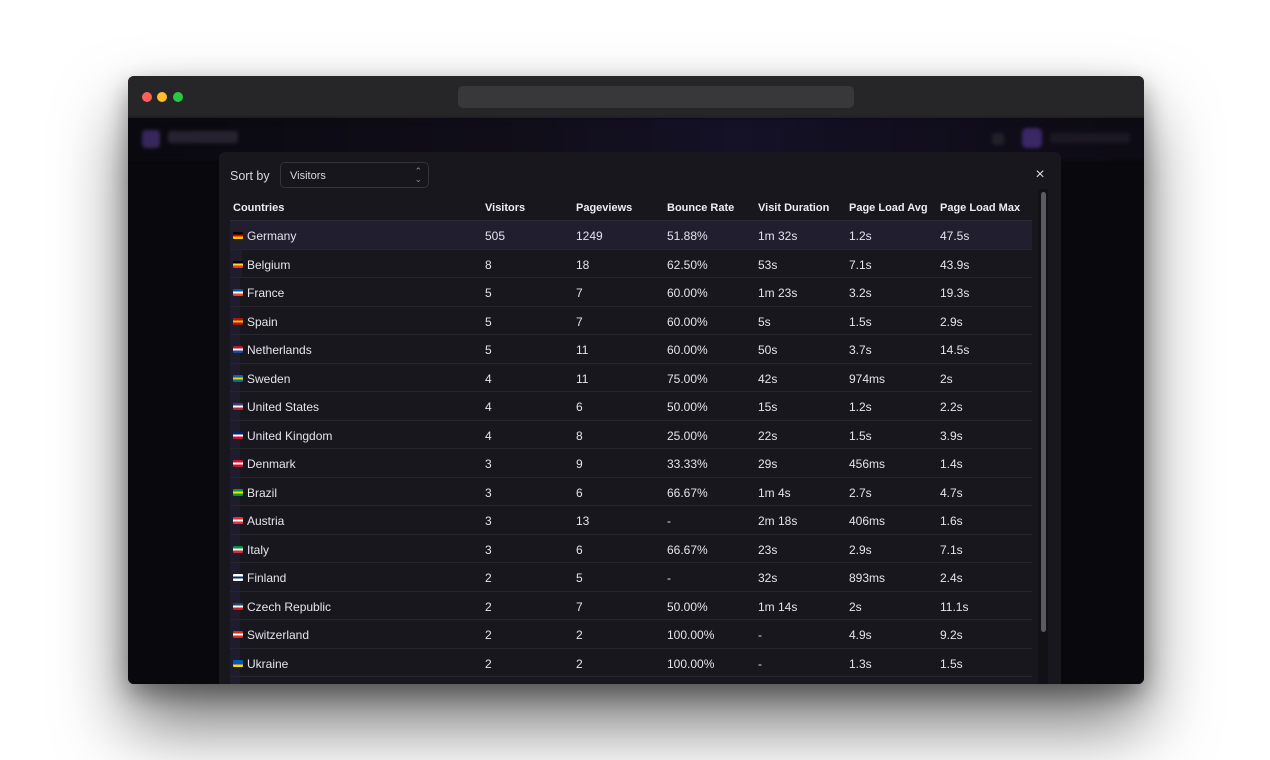  I want to click on table-row: United States 4 6 50.00% 15s 1.2s 2.2s, so click(631, 406).